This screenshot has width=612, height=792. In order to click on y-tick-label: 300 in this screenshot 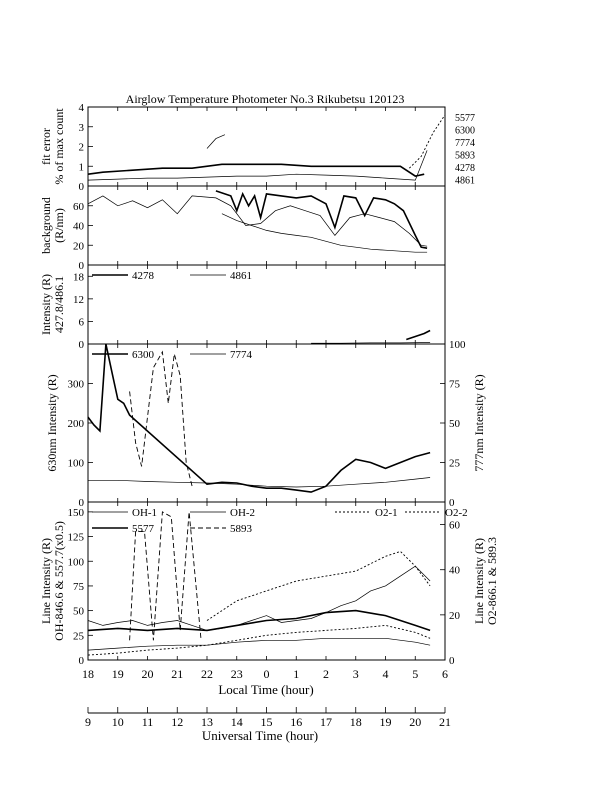, I will do `click(76, 385)`.